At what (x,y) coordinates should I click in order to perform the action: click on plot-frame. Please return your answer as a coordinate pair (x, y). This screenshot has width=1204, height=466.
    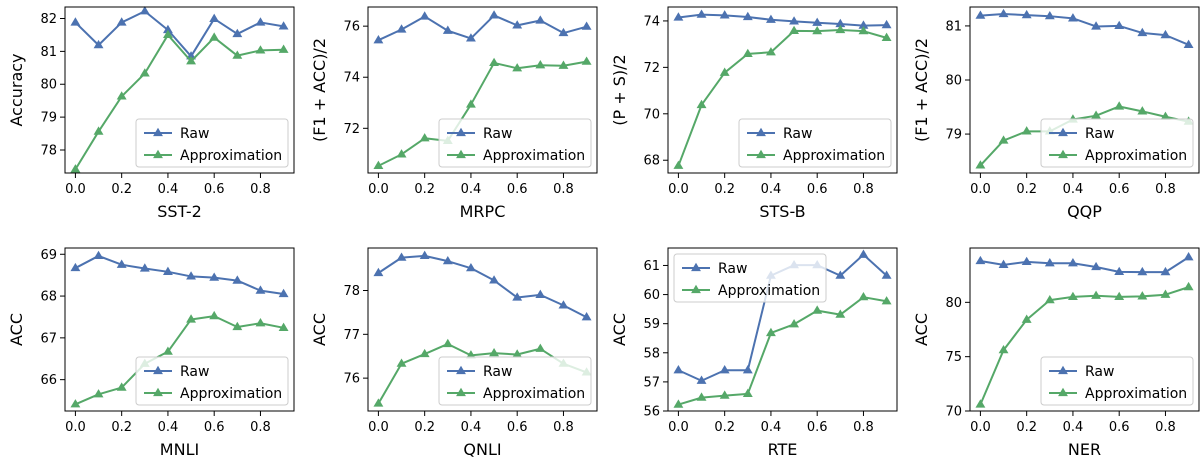
    Looking at the image, I should click on (179, 90).